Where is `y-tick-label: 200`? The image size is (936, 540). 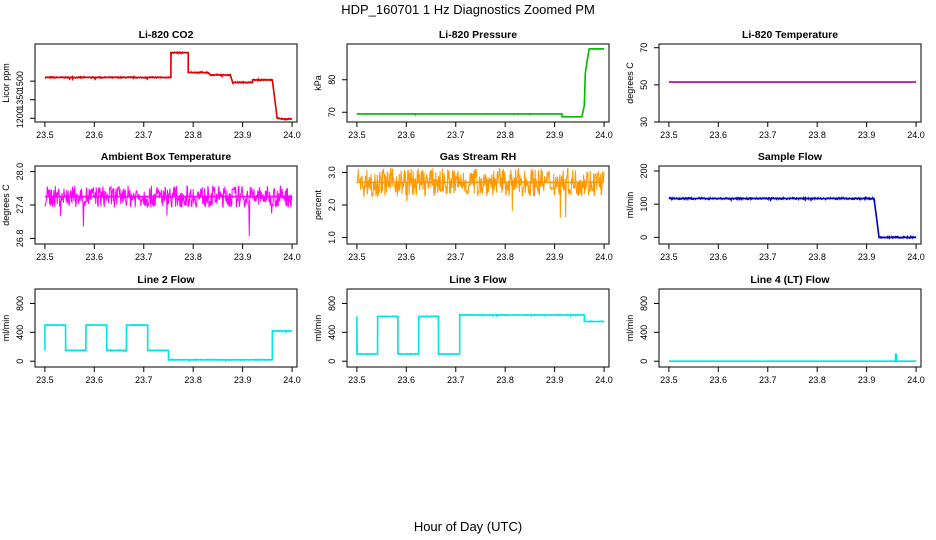 y-tick-label: 200 is located at coordinates (644, 170).